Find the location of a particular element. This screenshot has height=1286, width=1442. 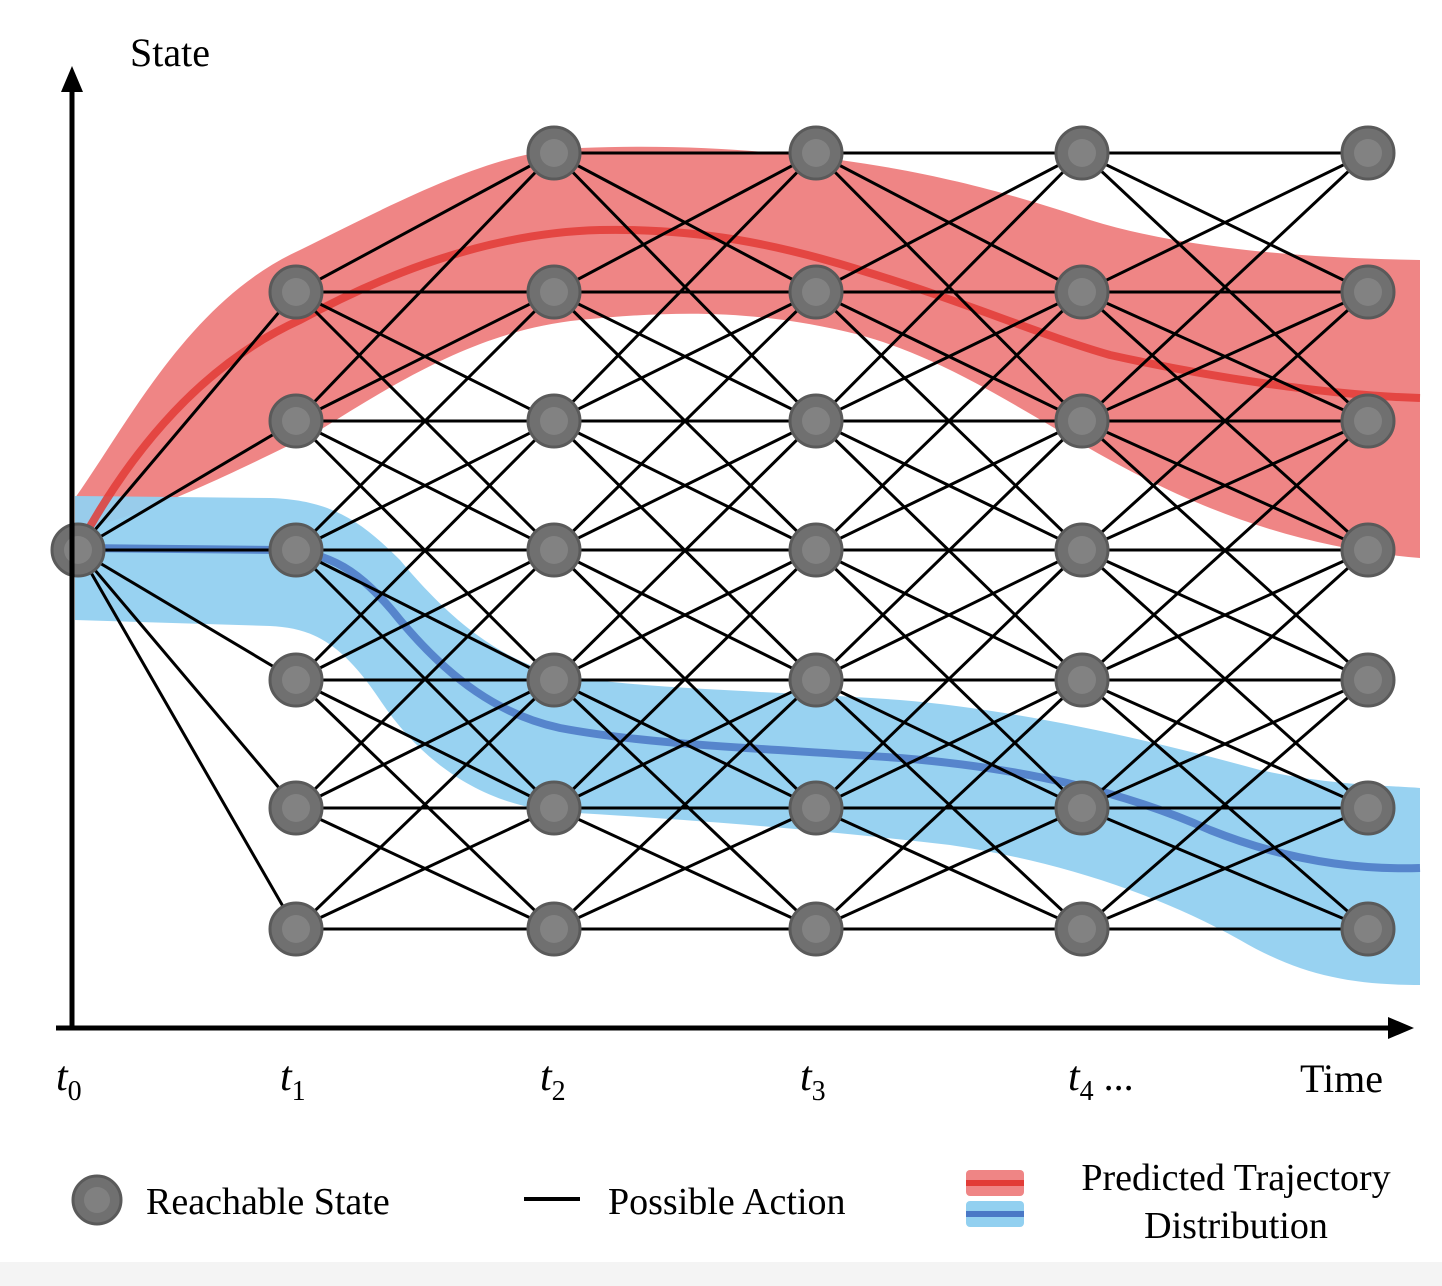

time-tick-label: t3 is located at coordinates (813, 1080).